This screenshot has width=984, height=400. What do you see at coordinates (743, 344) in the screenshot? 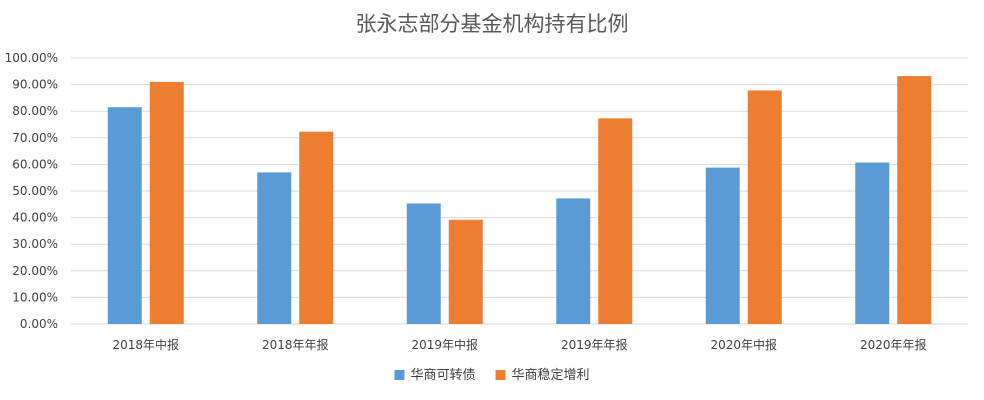
I see `x-tick-label: 2020年中报` at bounding box center [743, 344].